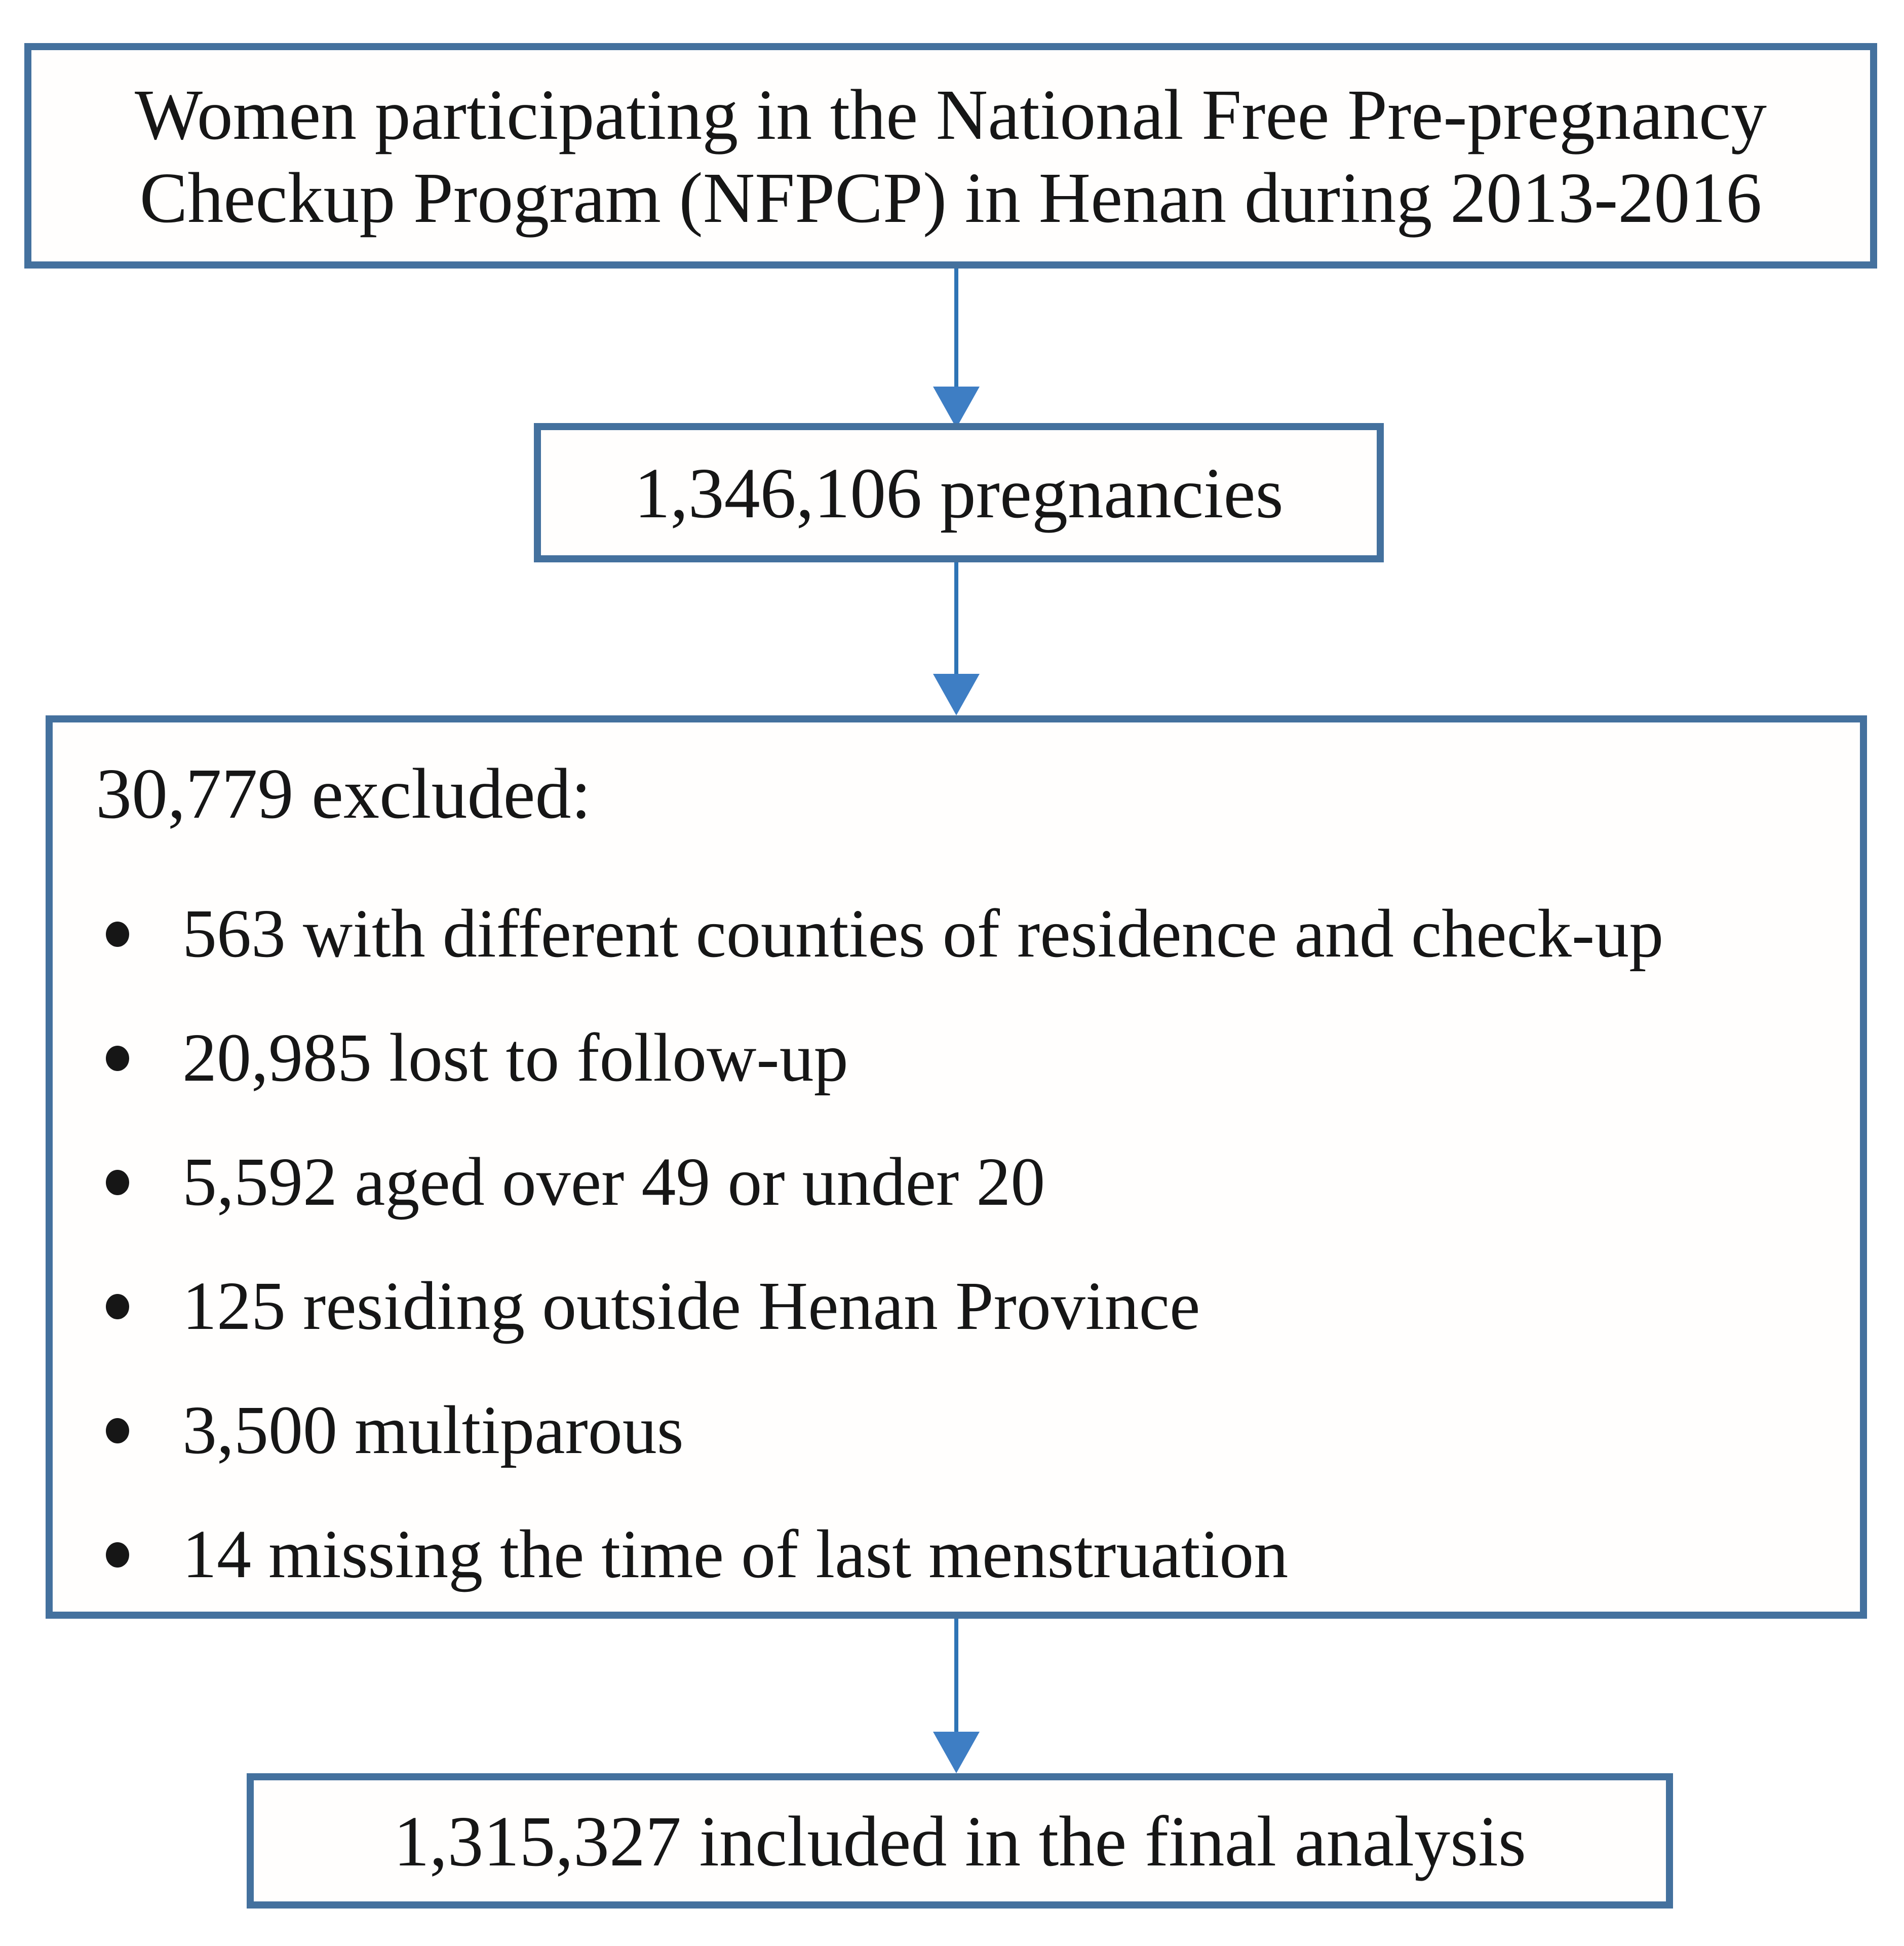  I want to click on excluded-list-item: 125 residing outside Henan Province, so click(963, 1307).